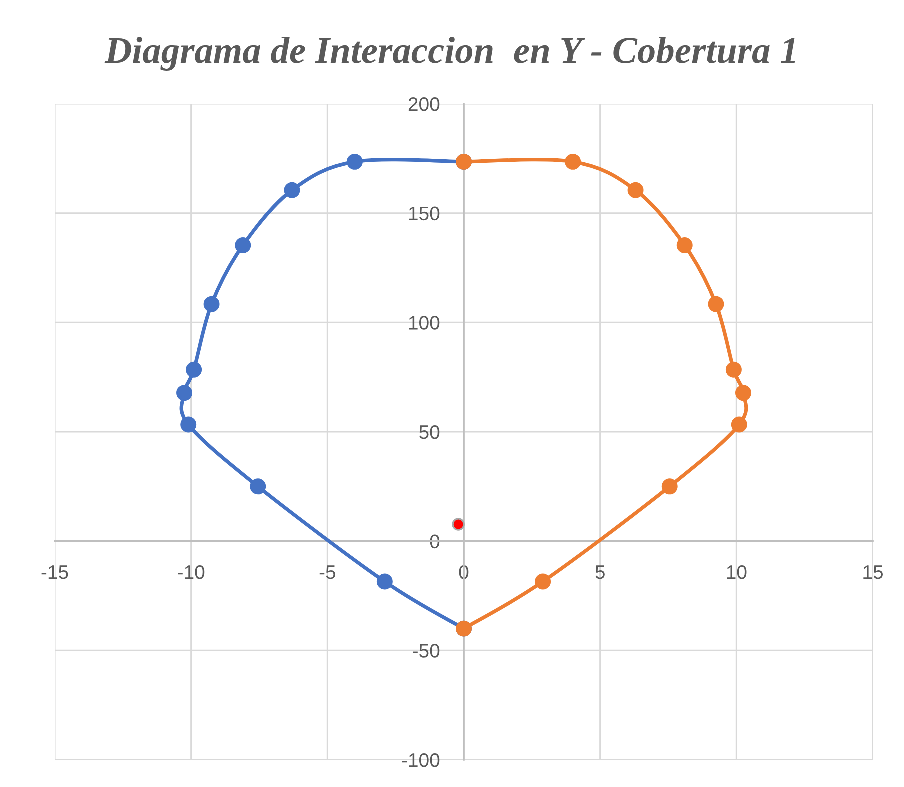  What do you see at coordinates (426, 651) in the screenshot?
I see `y-tick-label: -50` at bounding box center [426, 651].